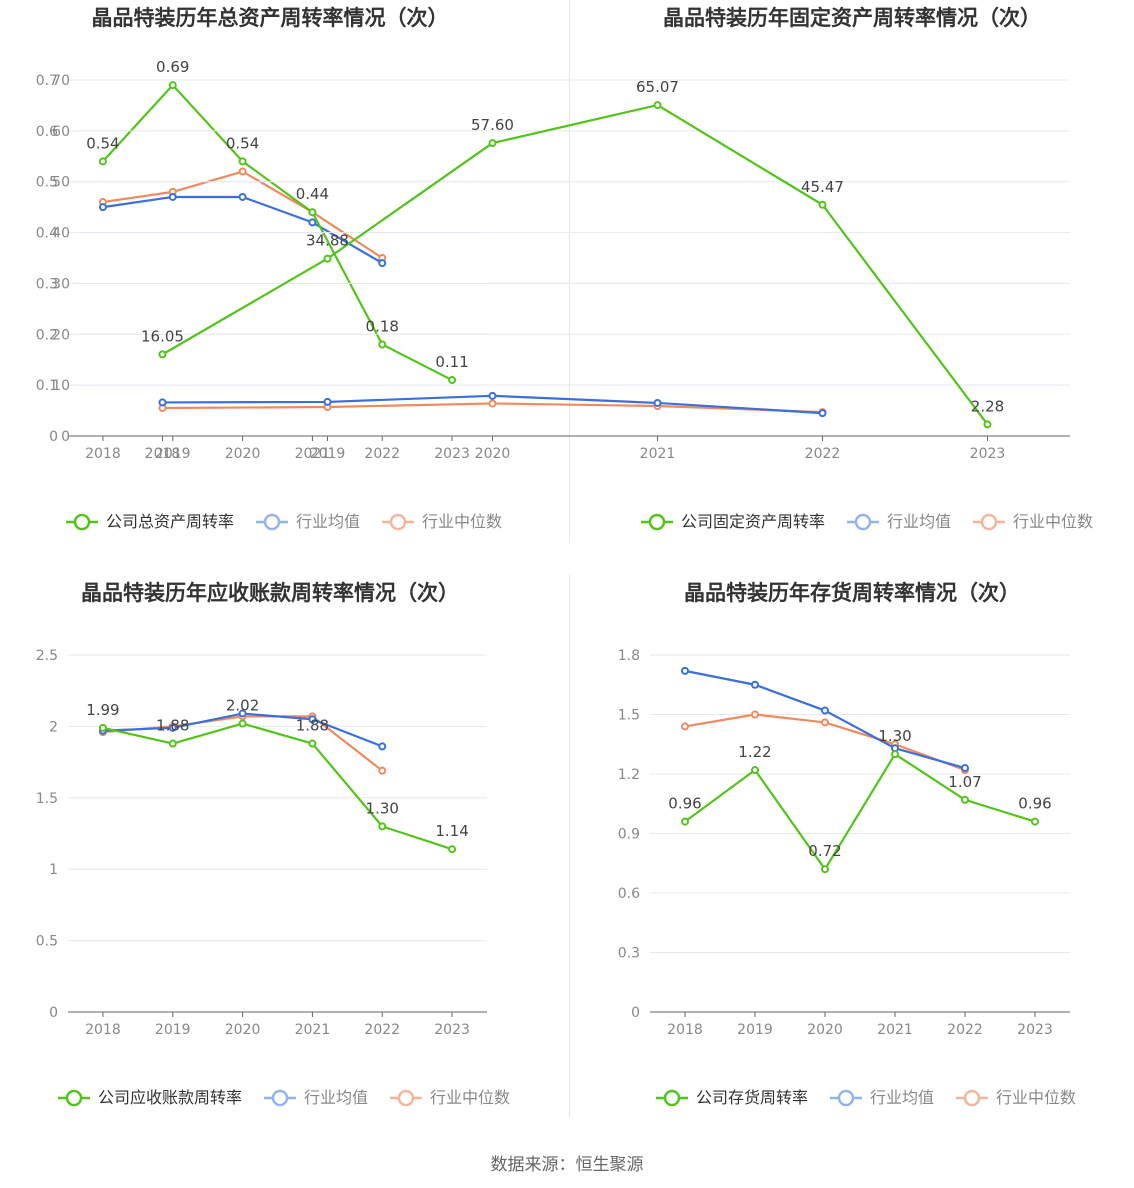 The image size is (1134, 1188). I want to click on data-label: 1.88, so click(172, 726).